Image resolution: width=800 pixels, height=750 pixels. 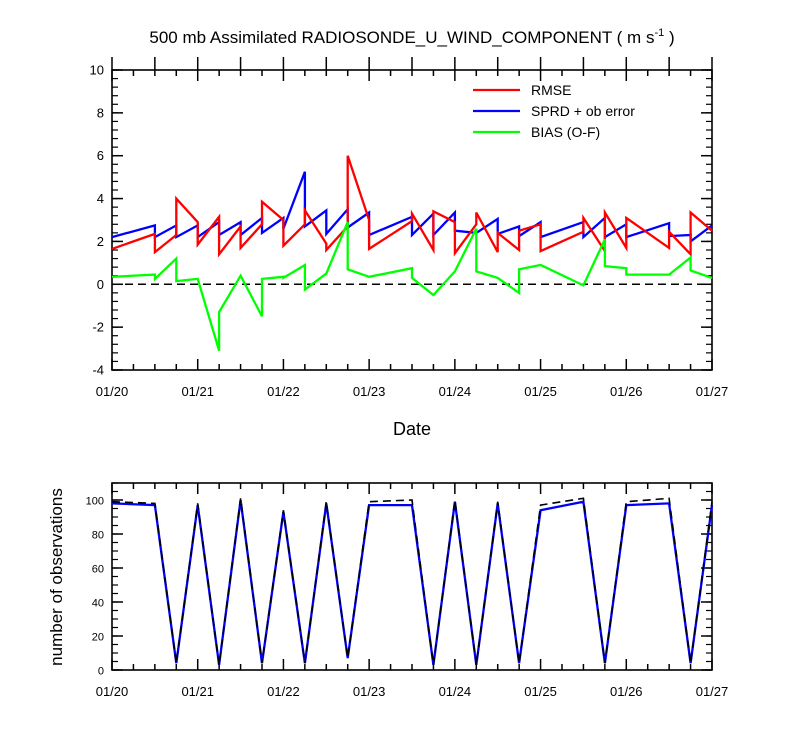 I want to click on bottom-y-tick-label: 60, so click(x=98, y=570).